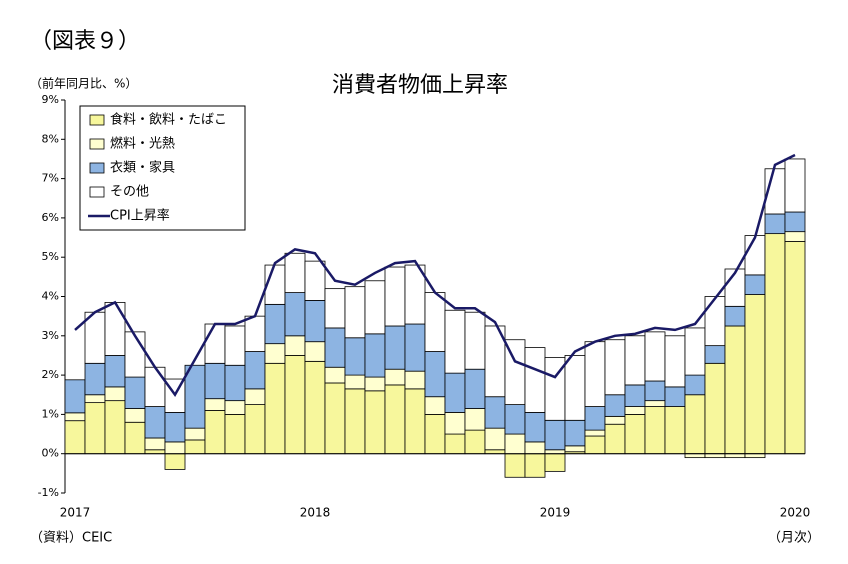 This screenshot has width=848, height=564. What do you see at coordinates (50, 453) in the screenshot?
I see `y-tick-label: 0%` at bounding box center [50, 453].